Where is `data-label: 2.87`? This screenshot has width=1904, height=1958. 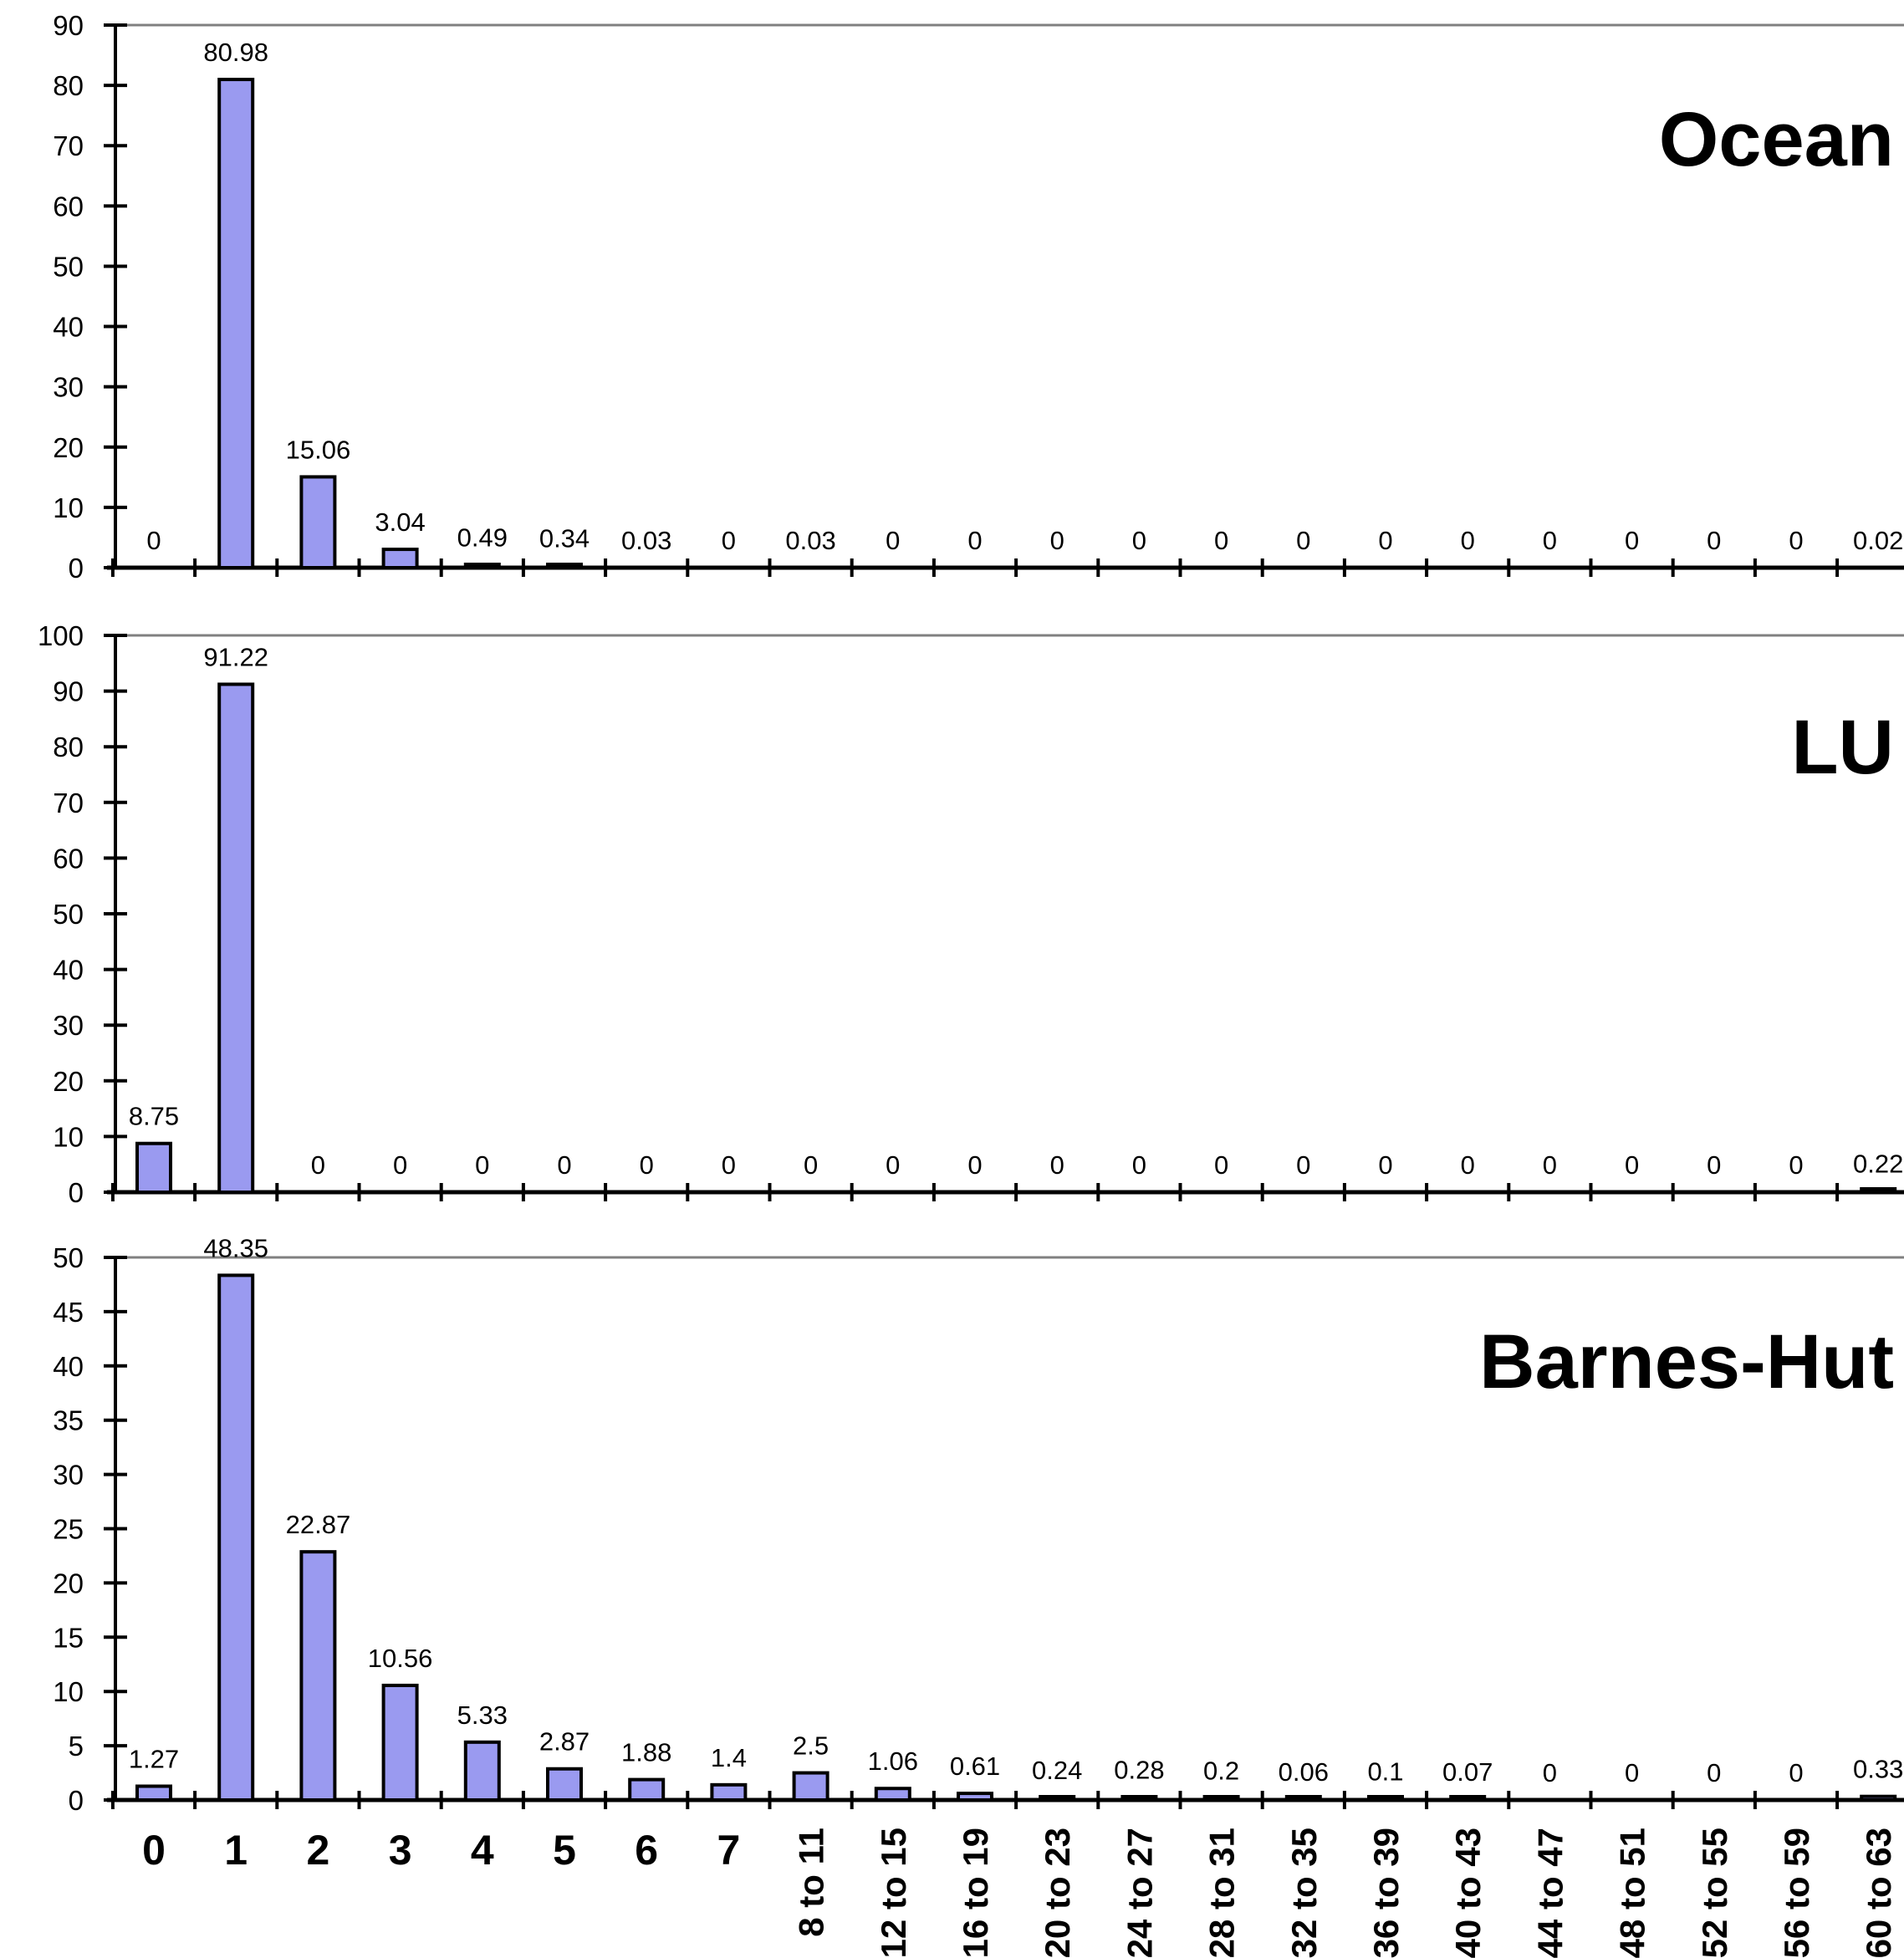
data-label: 2.87 is located at coordinates (564, 1742).